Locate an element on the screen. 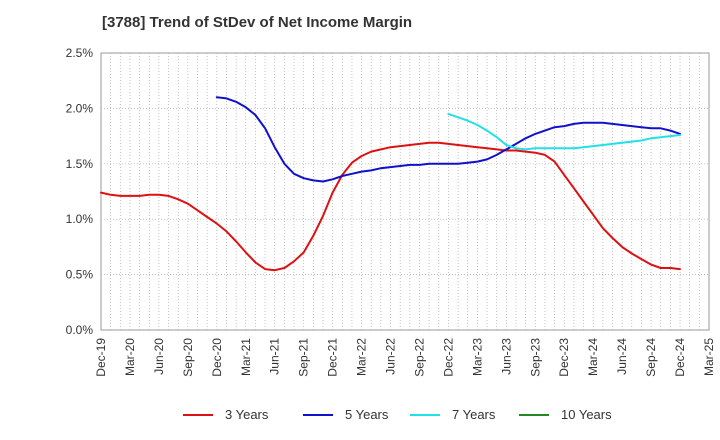 The width and height of the screenshot is (720, 440). y-tick-label: 2.5% is located at coordinates (80, 53).